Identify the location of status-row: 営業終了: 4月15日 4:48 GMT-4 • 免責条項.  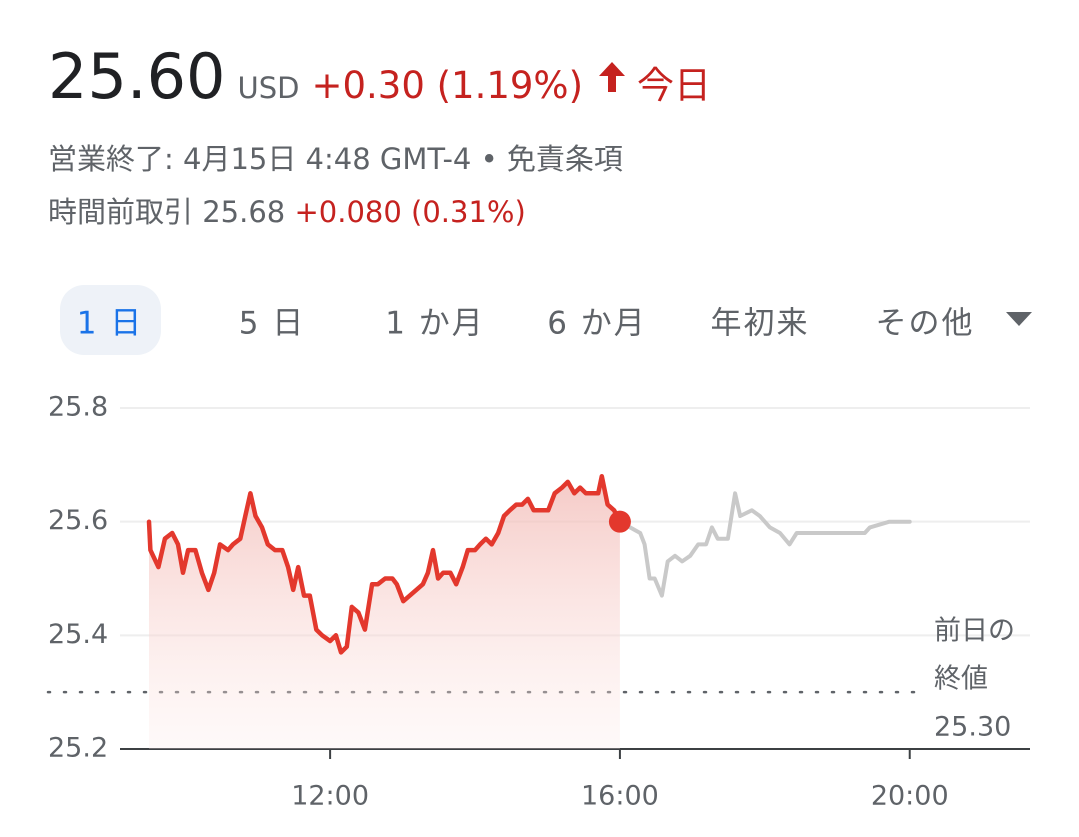
(335, 157).